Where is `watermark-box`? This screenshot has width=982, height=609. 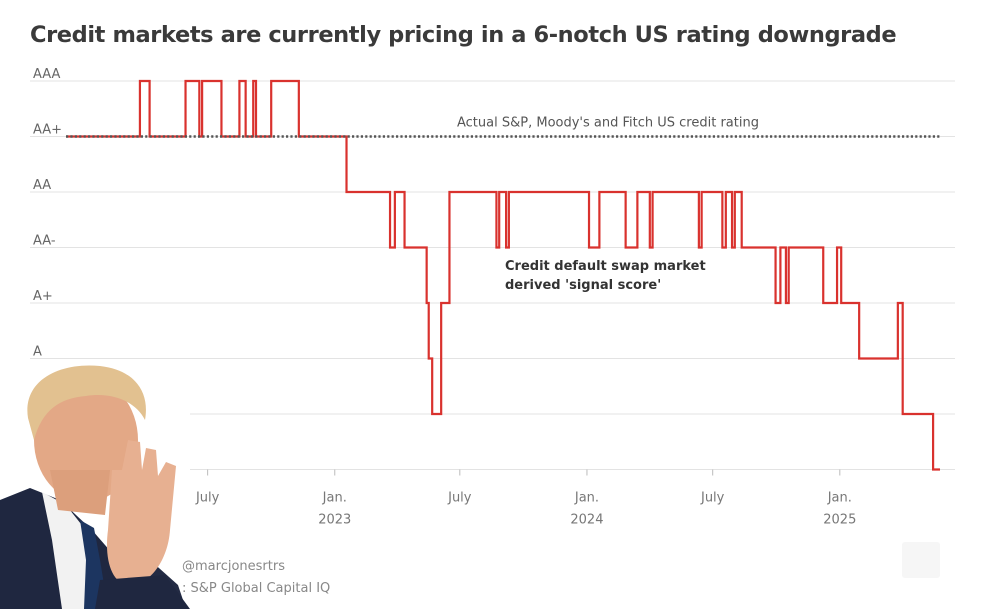 watermark-box is located at coordinates (921, 560).